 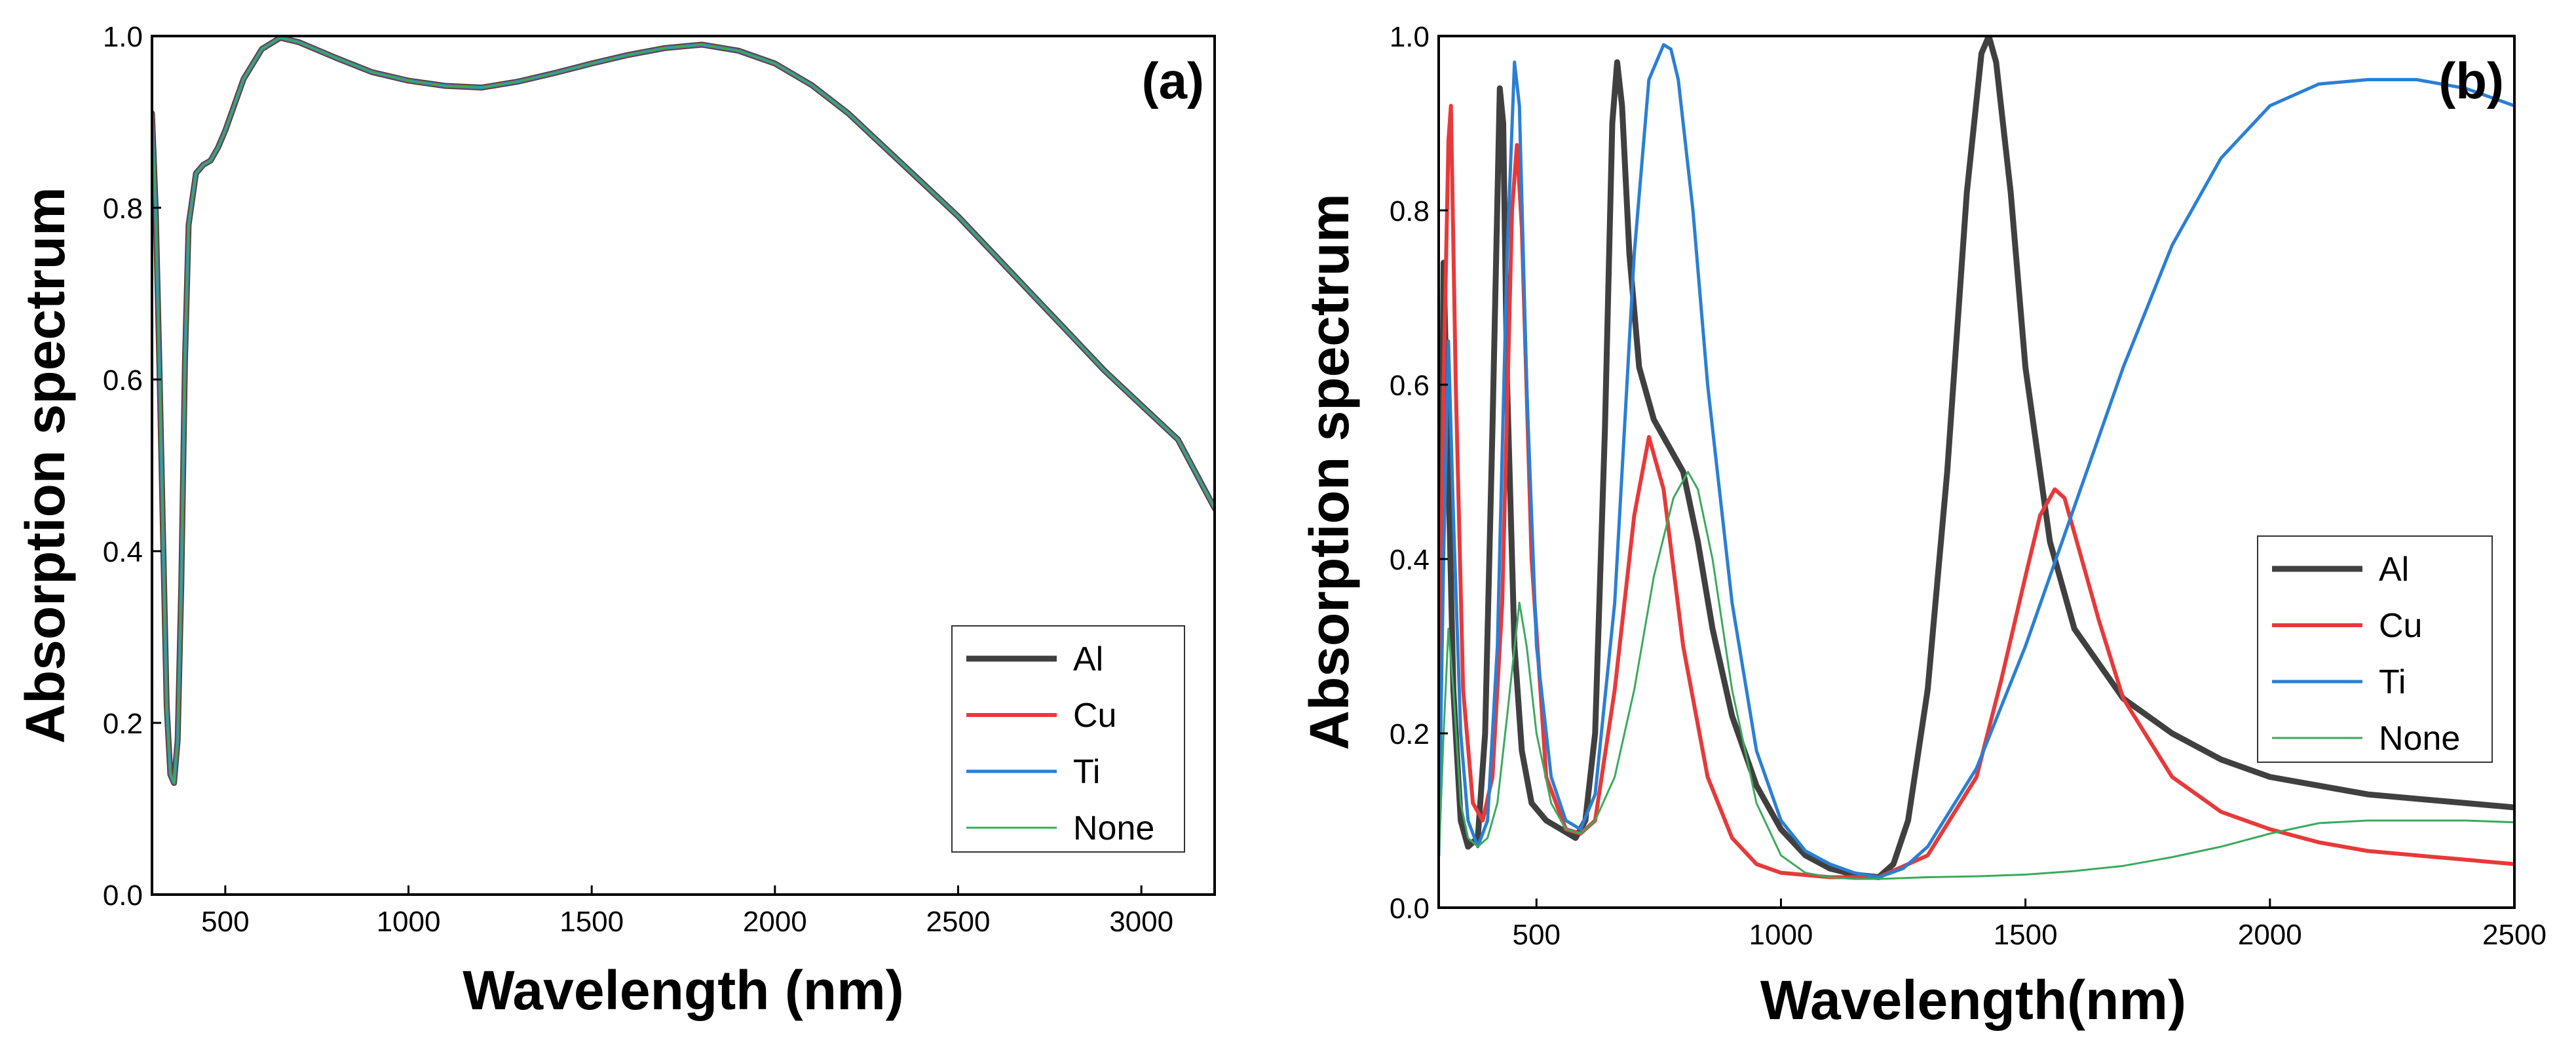 I want to click on x-tick-label: 3000, so click(x=1141, y=922).